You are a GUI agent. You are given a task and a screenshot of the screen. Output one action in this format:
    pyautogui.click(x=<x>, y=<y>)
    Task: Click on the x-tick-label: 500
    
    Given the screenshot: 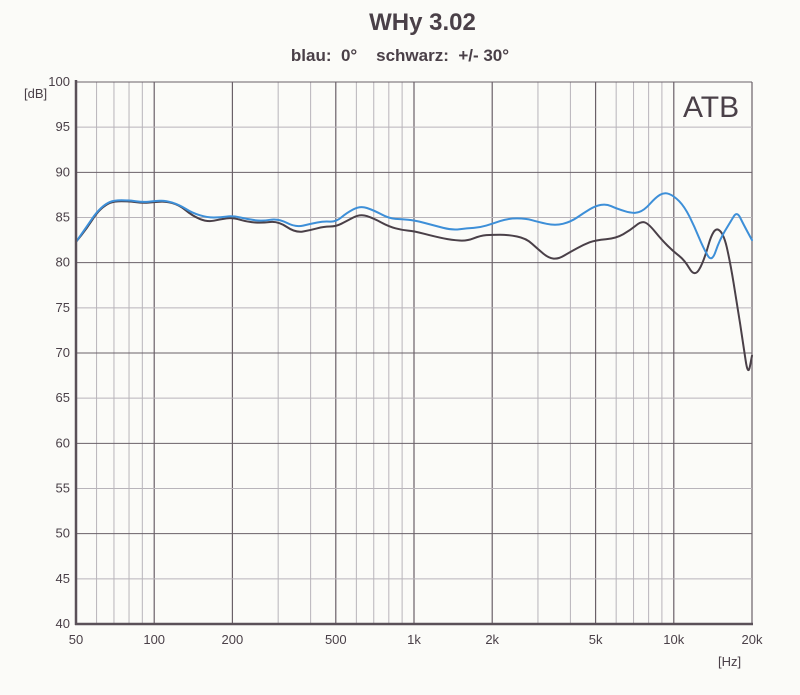 What is the action you would take?
    pyautogui.click(x=336, y=639)
    